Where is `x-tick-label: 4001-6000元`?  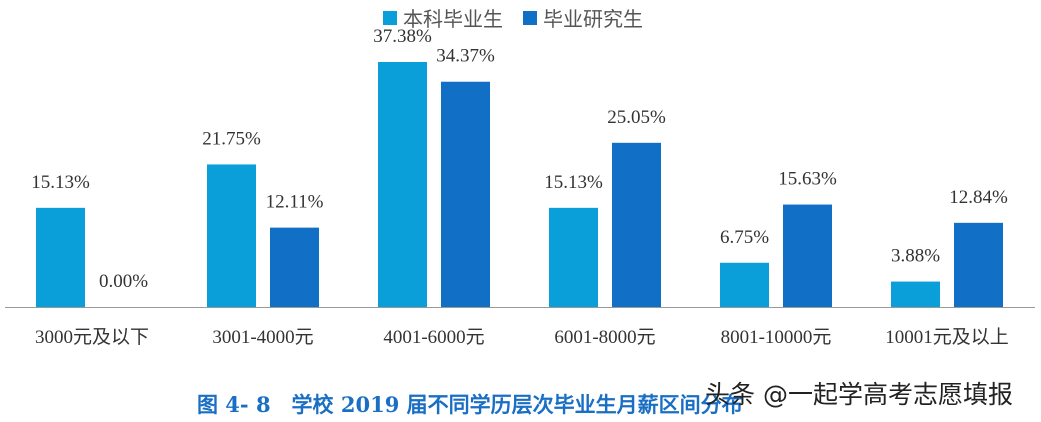
x-tick-label: 4001-6000元 is located at coordinates (433, 337).